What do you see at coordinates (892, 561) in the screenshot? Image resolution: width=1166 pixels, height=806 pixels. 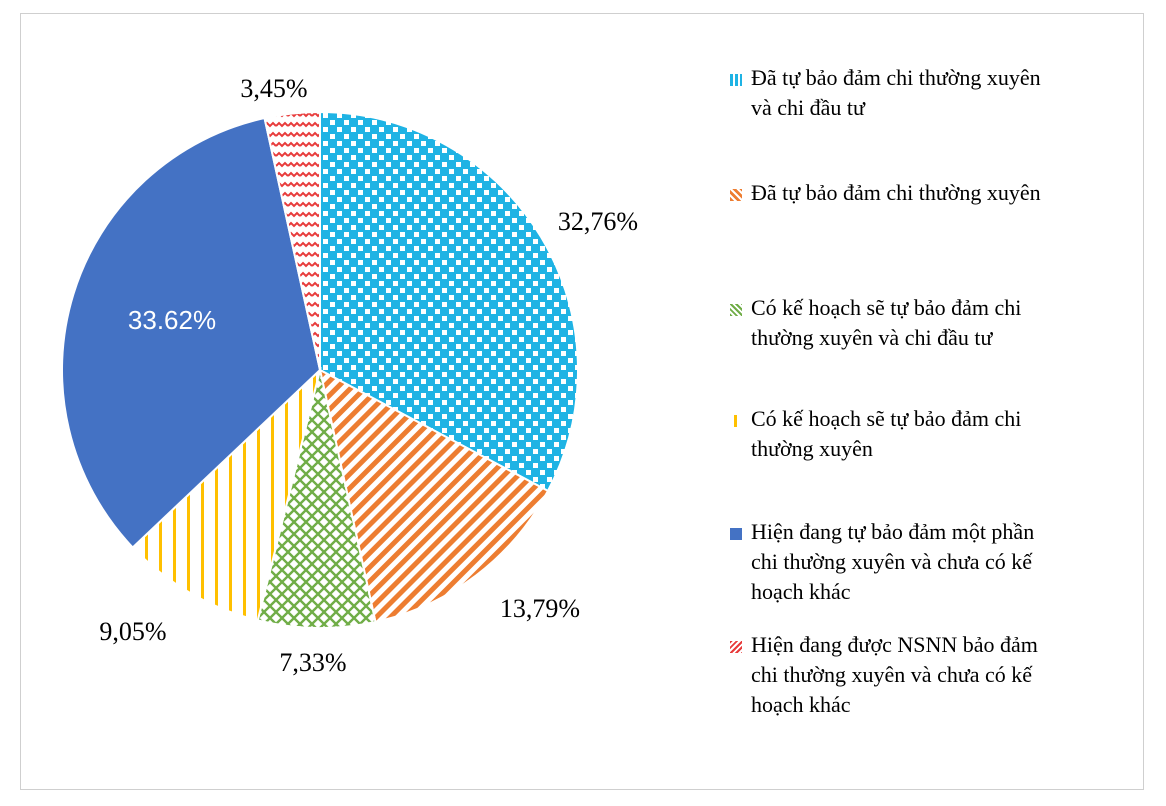 I see `legend-label-5b: chi thường xuyên và chưa có kế` at bounding box center [892, 561].